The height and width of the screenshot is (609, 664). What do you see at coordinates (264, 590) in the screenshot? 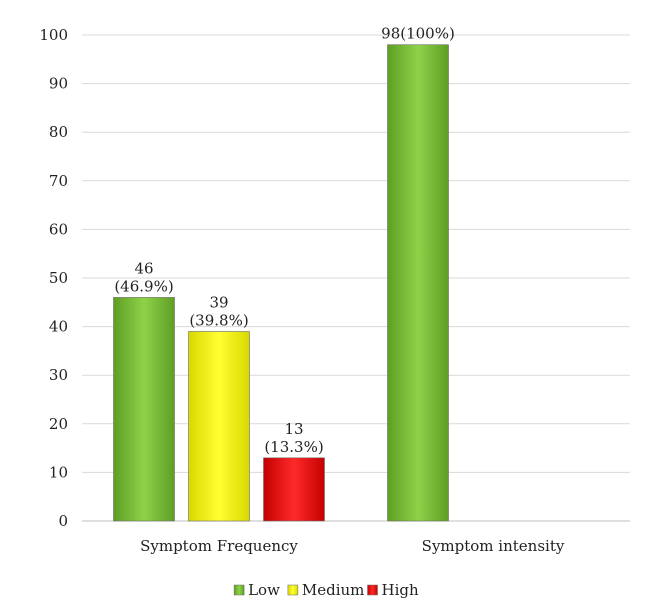
I see `legend-label: Low` at bounding box center [264, 590].